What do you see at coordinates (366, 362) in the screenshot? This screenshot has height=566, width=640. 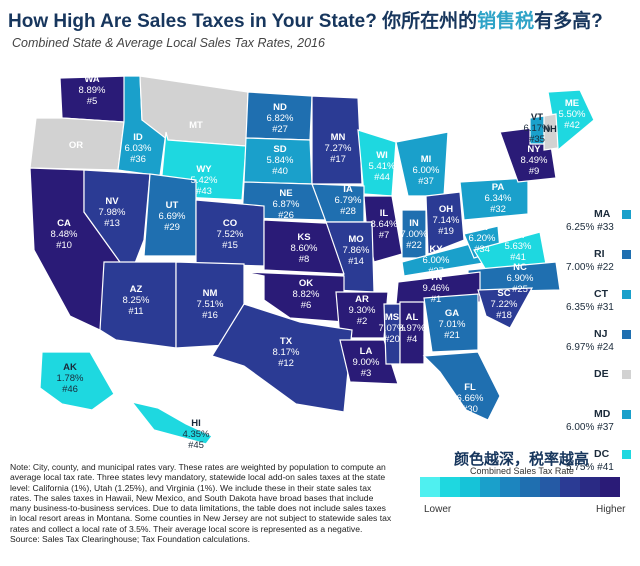 I see `state-label-la-1: 9.00%` at bounding box center [366, 362].